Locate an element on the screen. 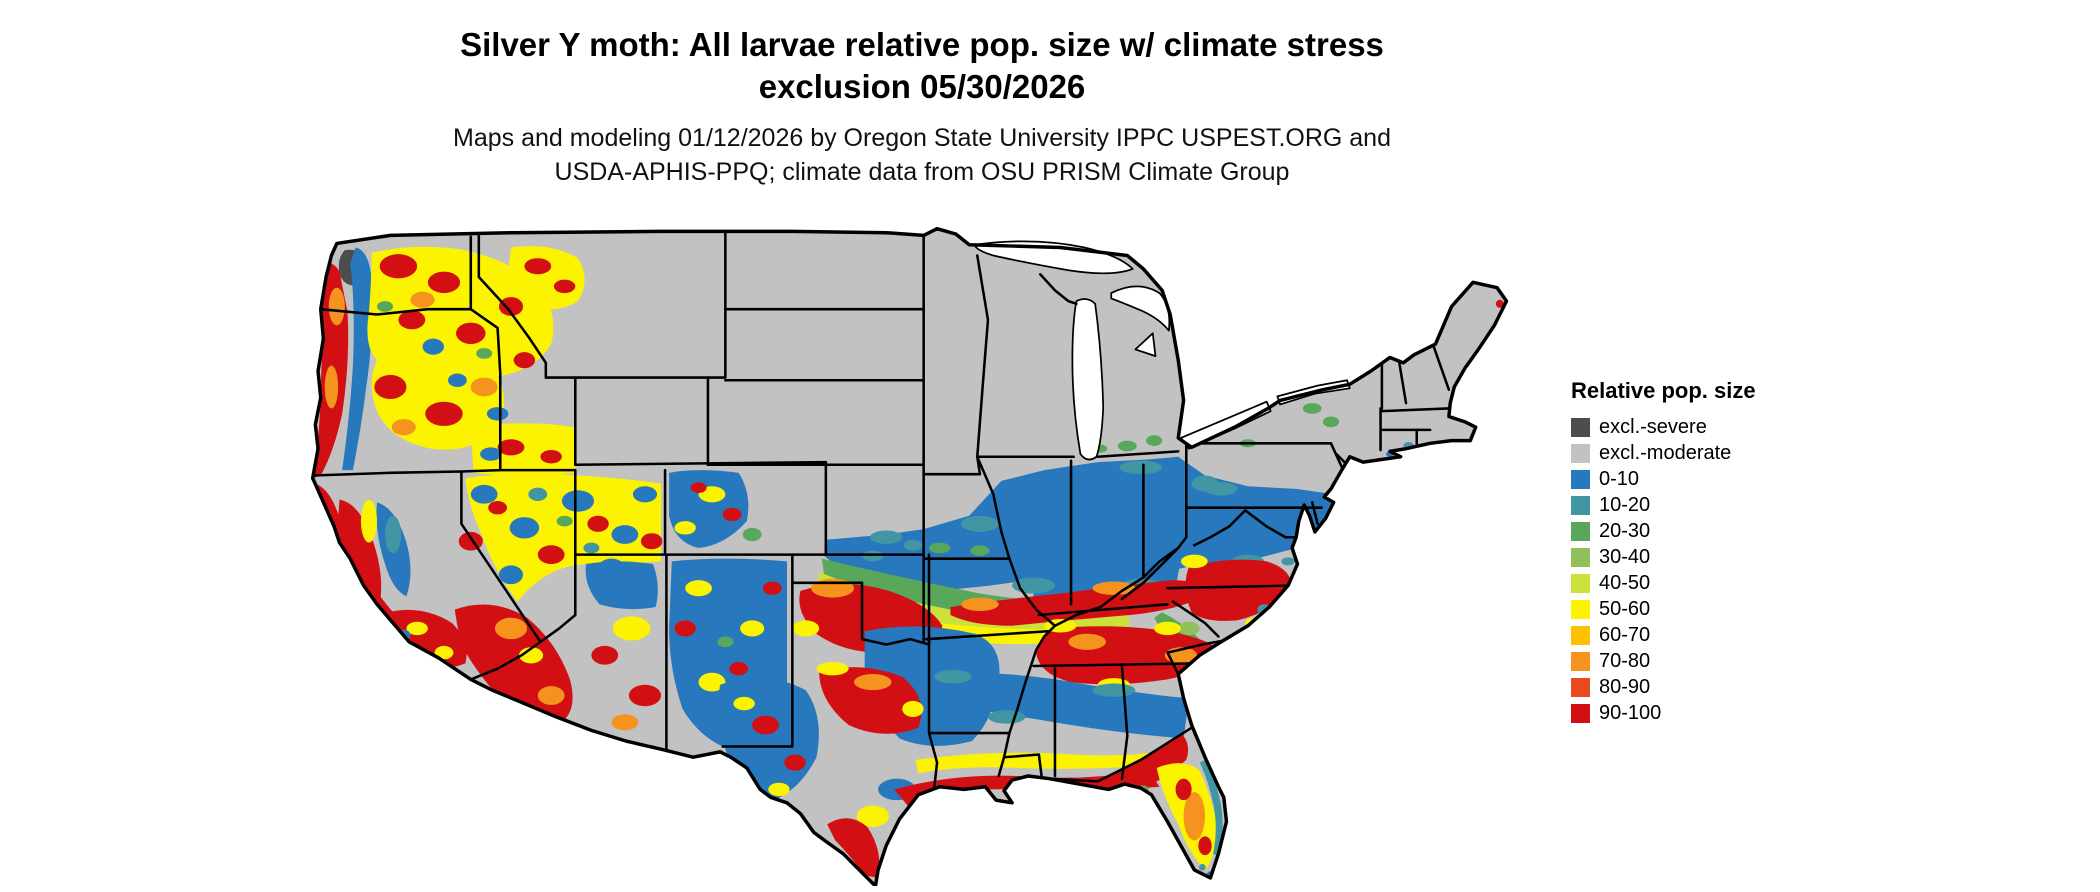  legend-label: 20-30 is located at coordinates (1625, 531).